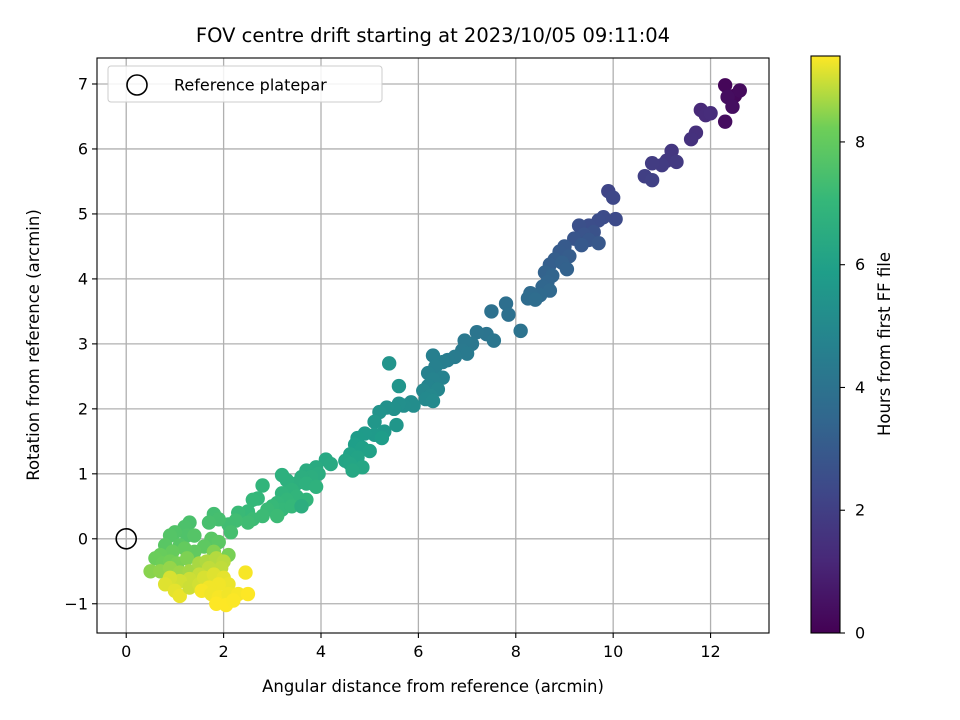 This screenshot has width=960, height=720. Describe the element at coordinates (860, 510) in the screenshot. I see `colorbar-tick-label: 2` at that location.